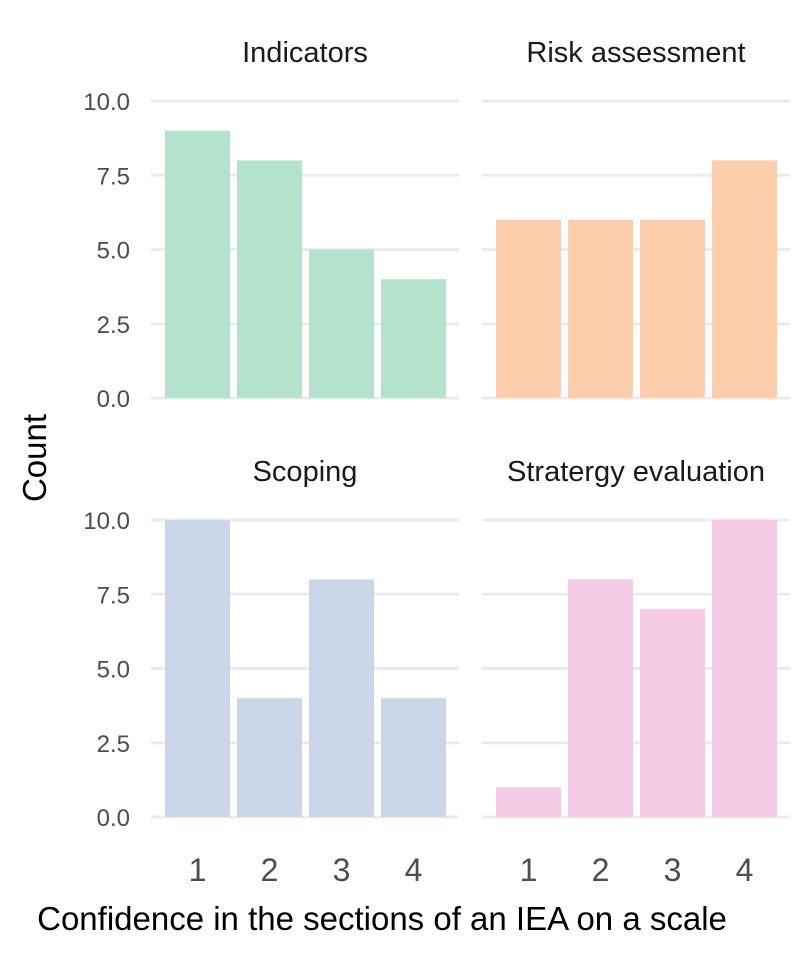 This screenshot has height=956, width=806. Describe the element at coordinates (635, 53) in the screenshot. I see `panel-title: Risk assessment` at that location.